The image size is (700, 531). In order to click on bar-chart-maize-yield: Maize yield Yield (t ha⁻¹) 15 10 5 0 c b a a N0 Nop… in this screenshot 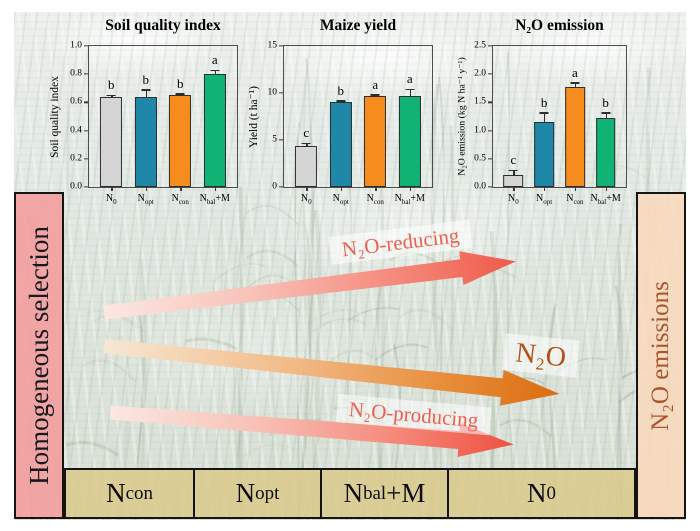, I will do `click(340, 111)`.